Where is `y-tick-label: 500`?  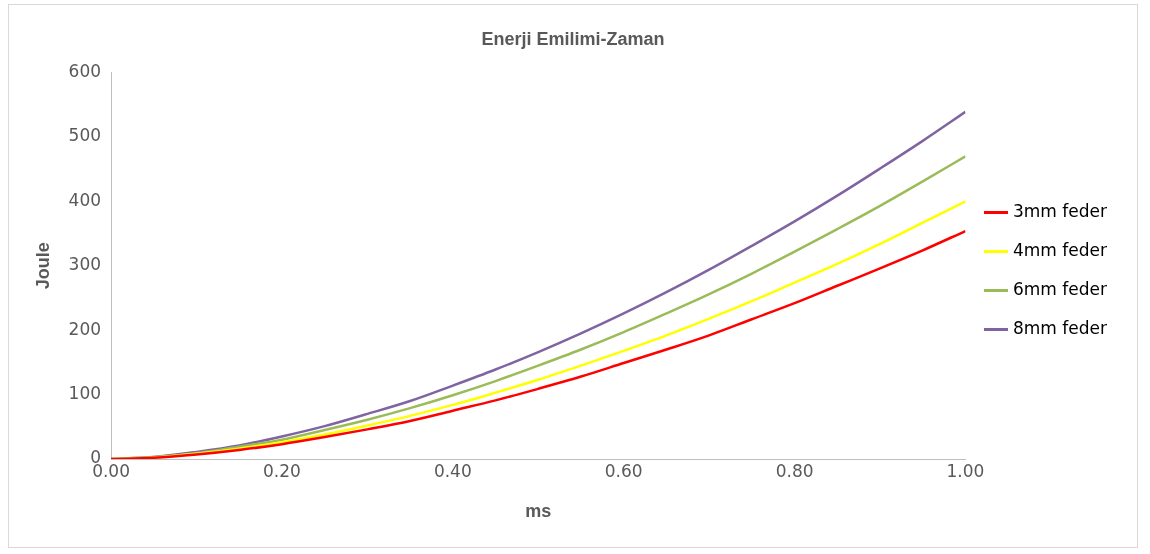
y-tick-label: 500 is located at coordinates (85, 135).